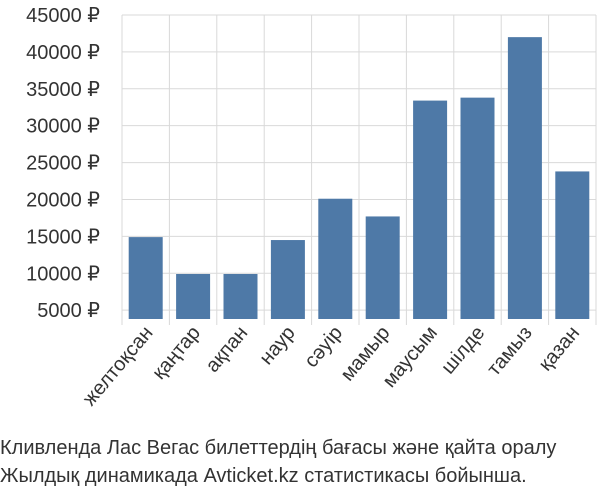 This screenshot has width=600, height=500. Describe the element at coordinates (68, 311) in the screenshot. I see `y-tick-label: 5000 ₽` at that location.